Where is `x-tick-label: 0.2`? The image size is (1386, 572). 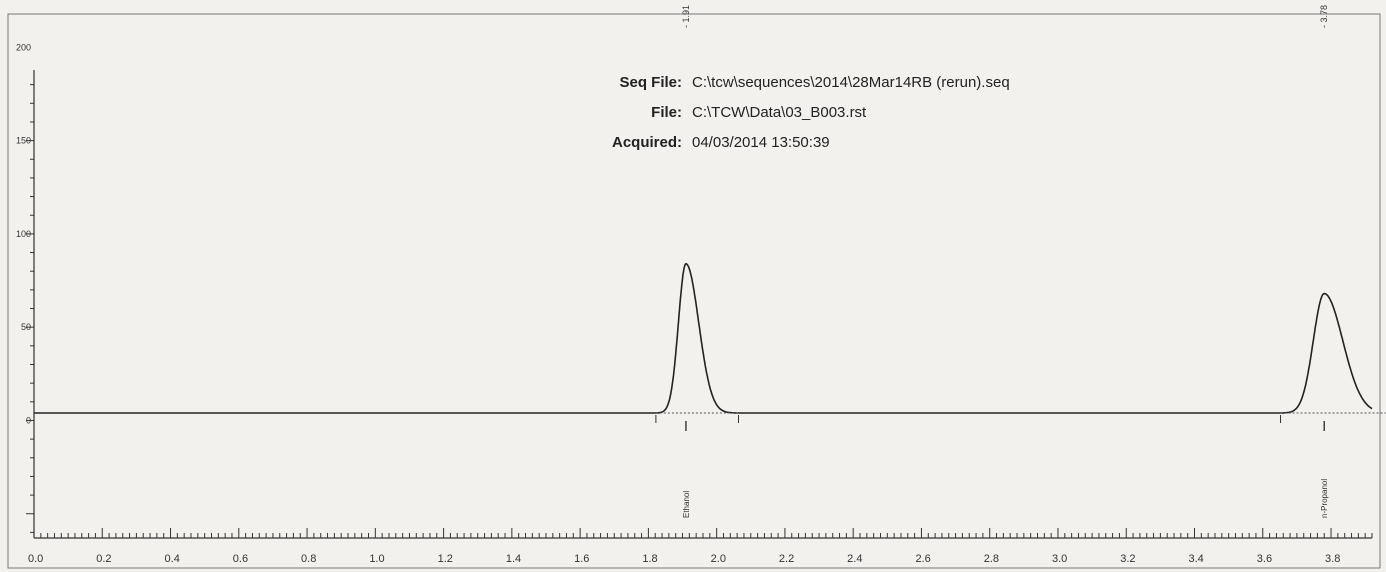
x-tick-label: 0.2 is located at coordinates (103, 559).